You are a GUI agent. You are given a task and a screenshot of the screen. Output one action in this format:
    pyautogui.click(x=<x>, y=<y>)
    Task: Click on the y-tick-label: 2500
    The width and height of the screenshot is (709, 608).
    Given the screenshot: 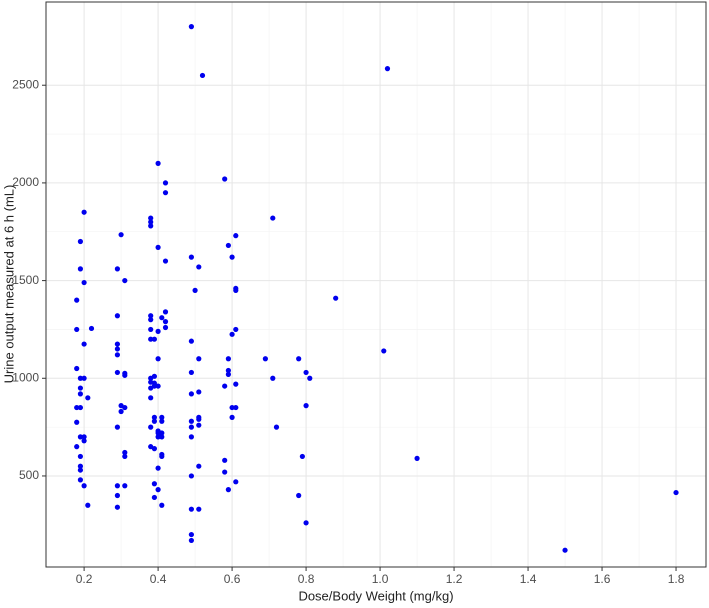 What is the action you would take?
    pyautogui.click(x=25, y=84)
    